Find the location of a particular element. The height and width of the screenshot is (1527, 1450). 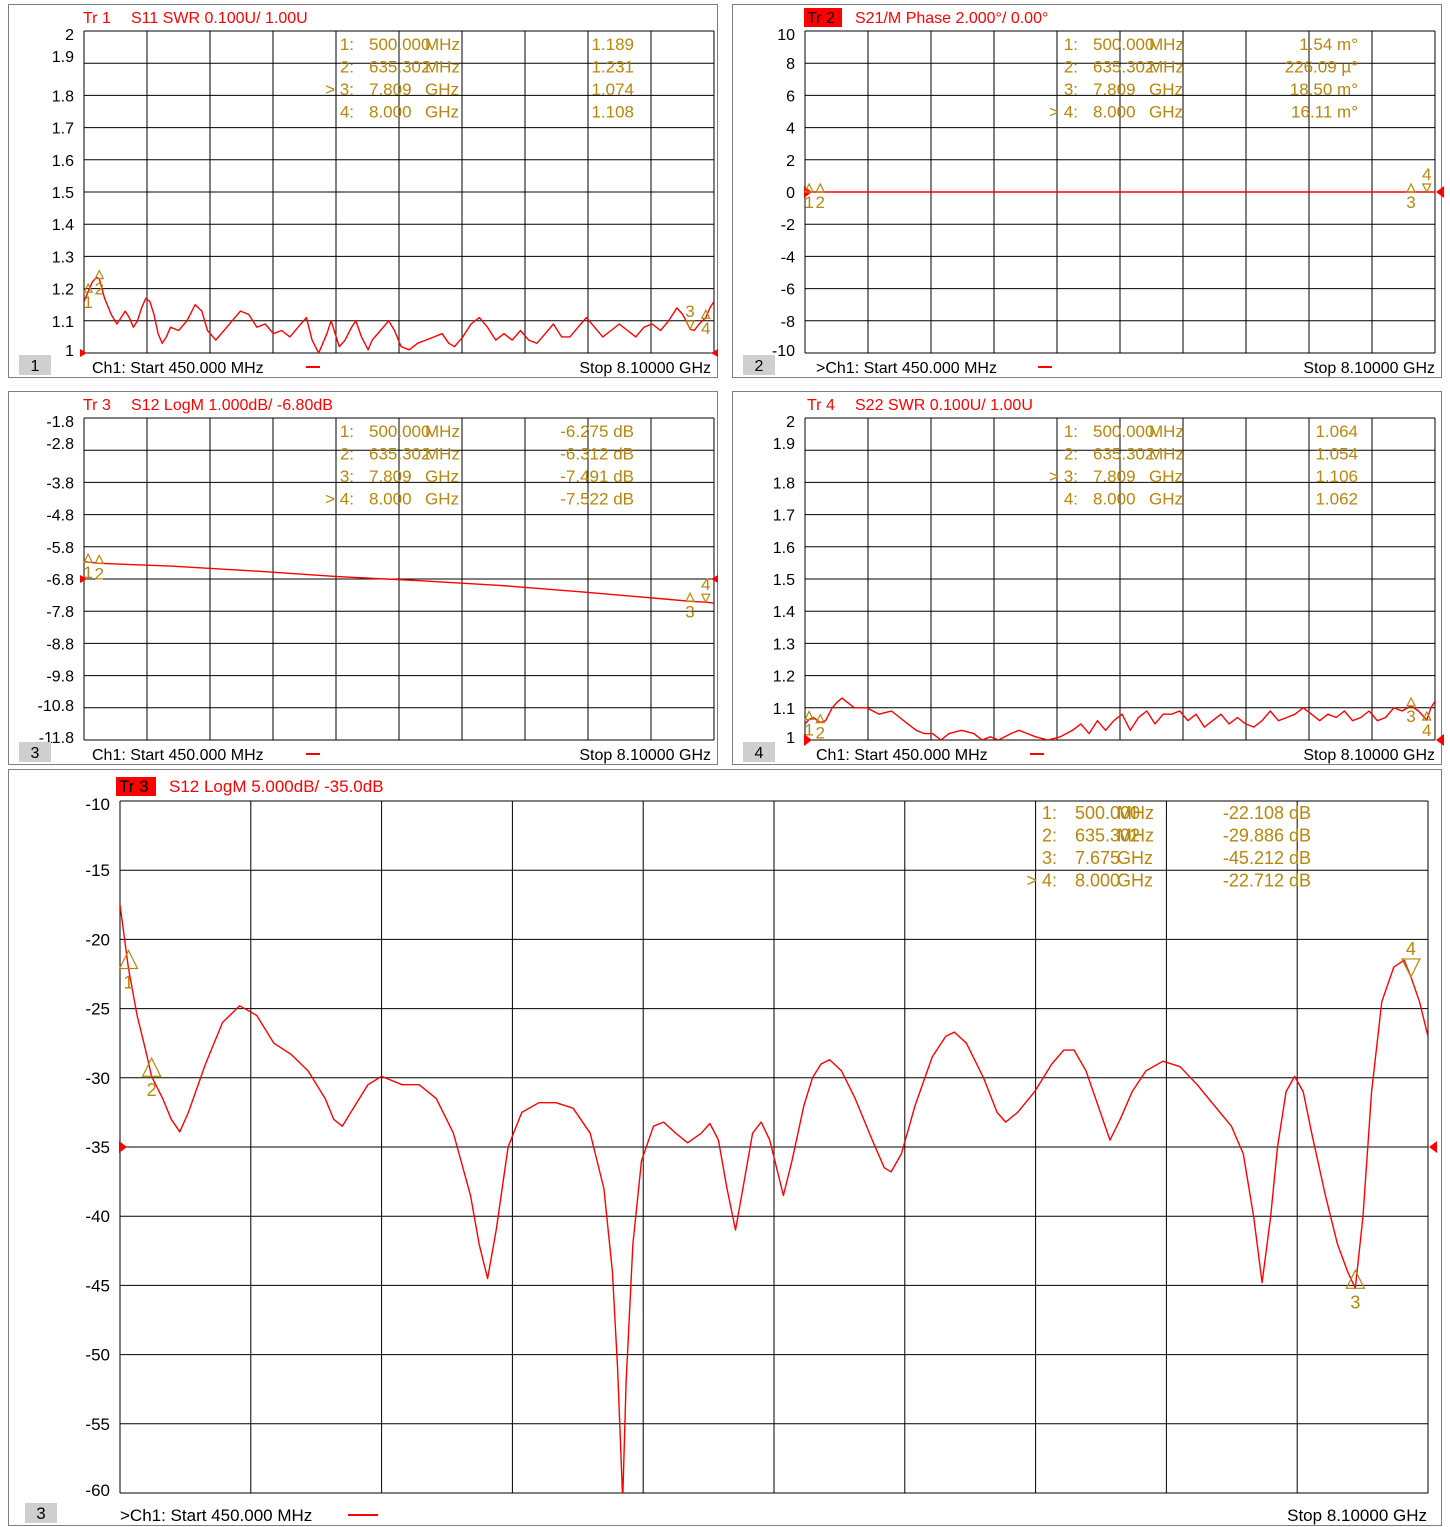

marker-readout-cell: 16.11 m° is located at coordinates (1324, 112).